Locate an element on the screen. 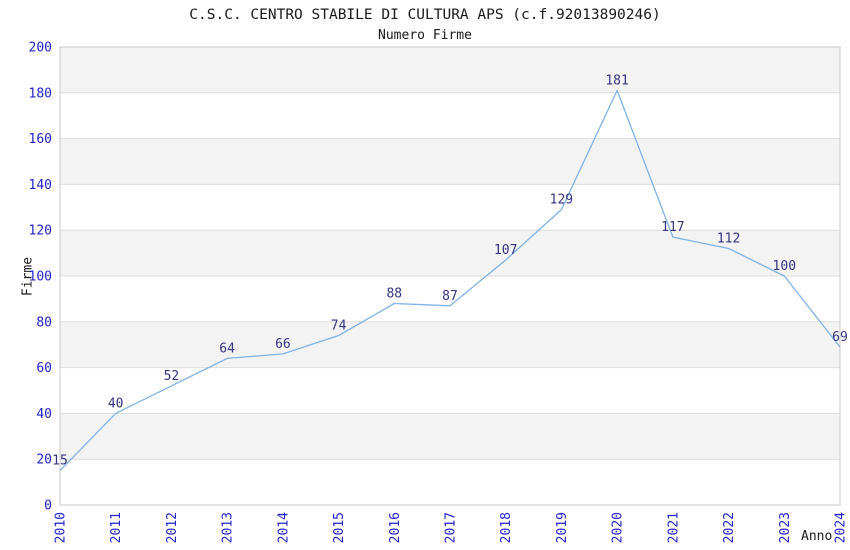 Image resolution: width=850 pixels, height=550 pixels. point-label: 117 is located at coordinates (672, 227).